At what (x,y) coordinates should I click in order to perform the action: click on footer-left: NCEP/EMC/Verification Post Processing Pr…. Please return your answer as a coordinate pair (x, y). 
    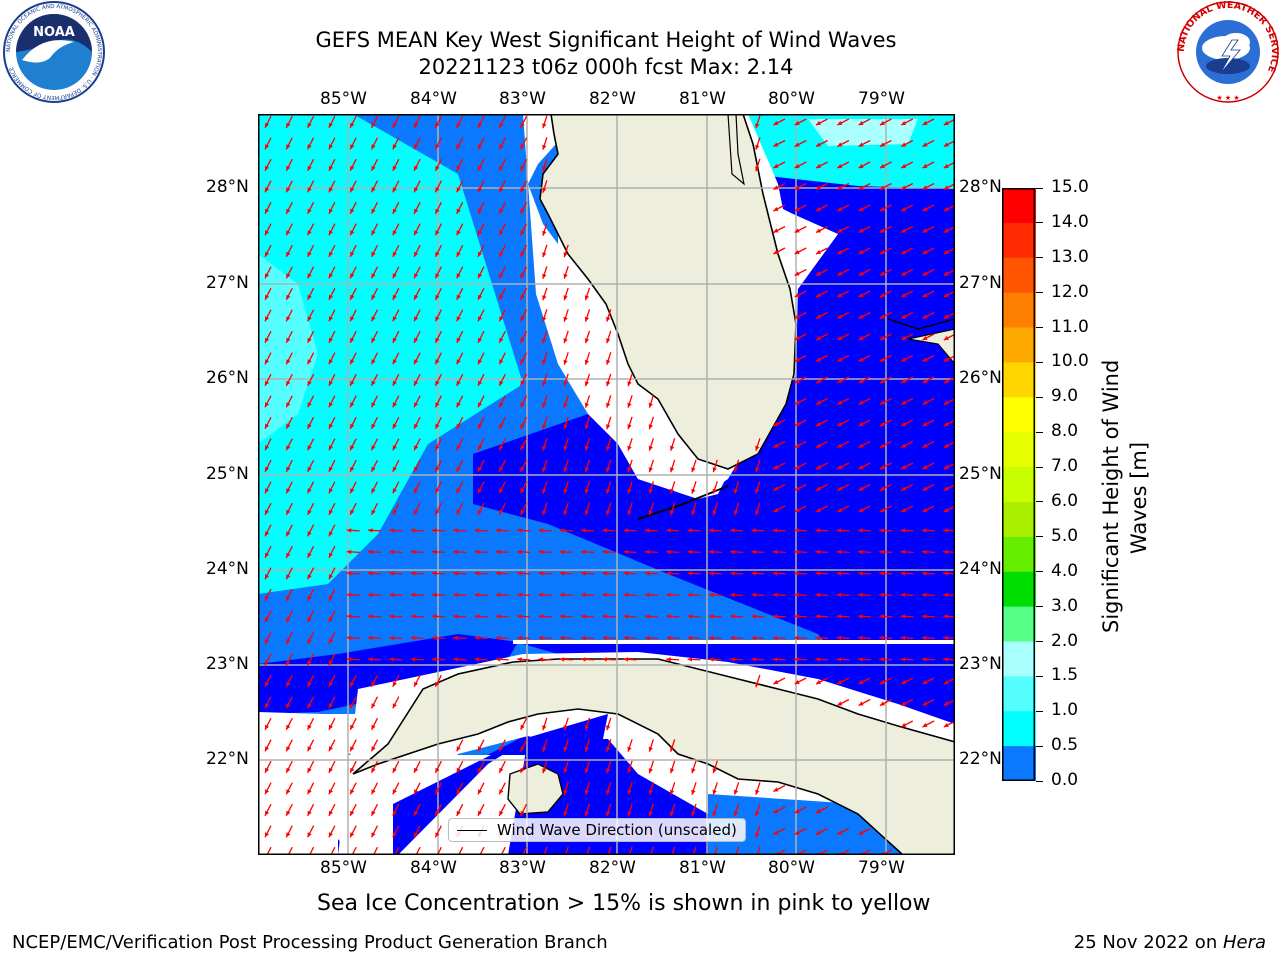
    Looking at the image, I should click on (310, 942).